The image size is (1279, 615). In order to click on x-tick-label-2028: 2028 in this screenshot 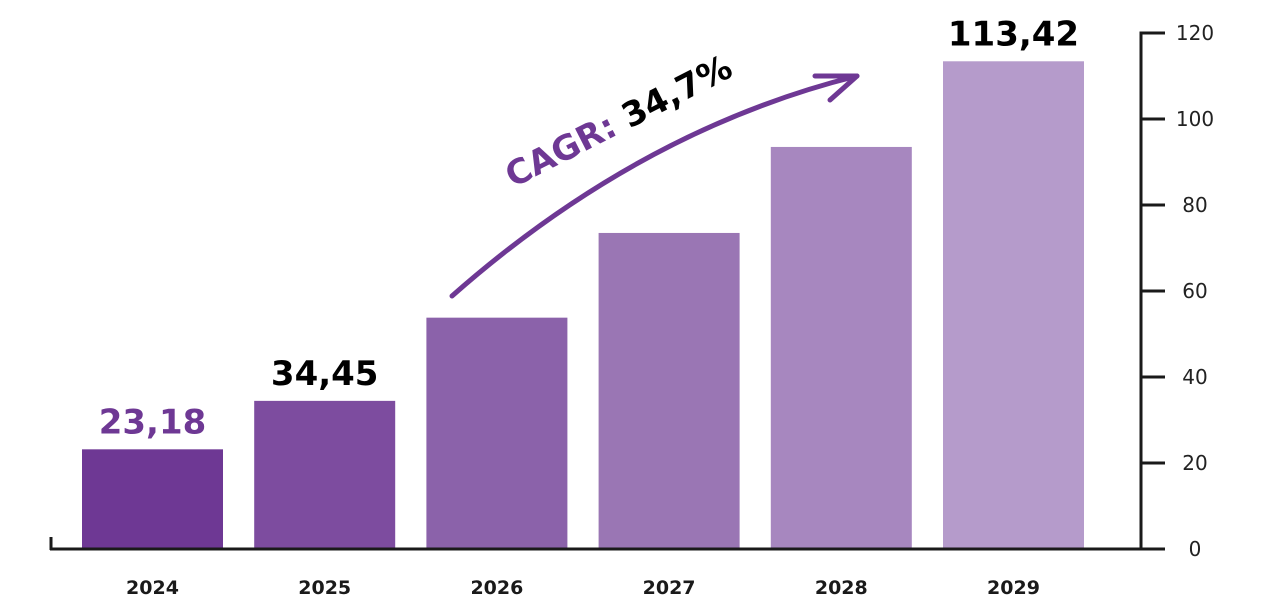, I will do `click(841, 588)`.